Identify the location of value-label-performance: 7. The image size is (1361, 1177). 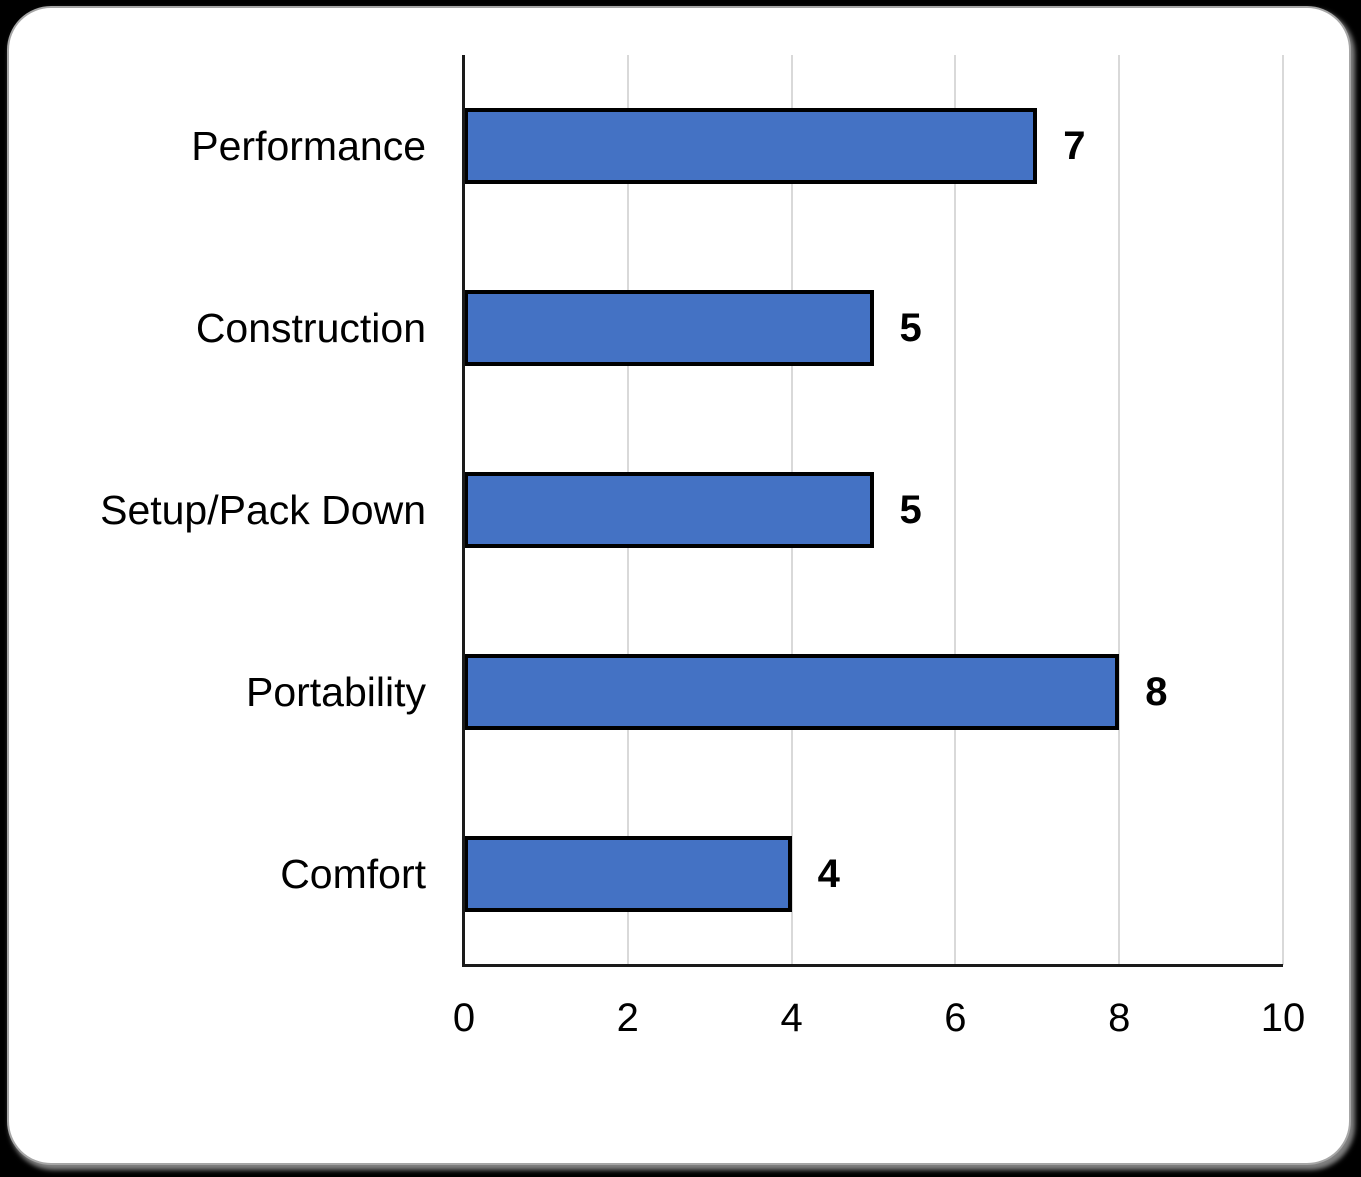
(1074, 145).